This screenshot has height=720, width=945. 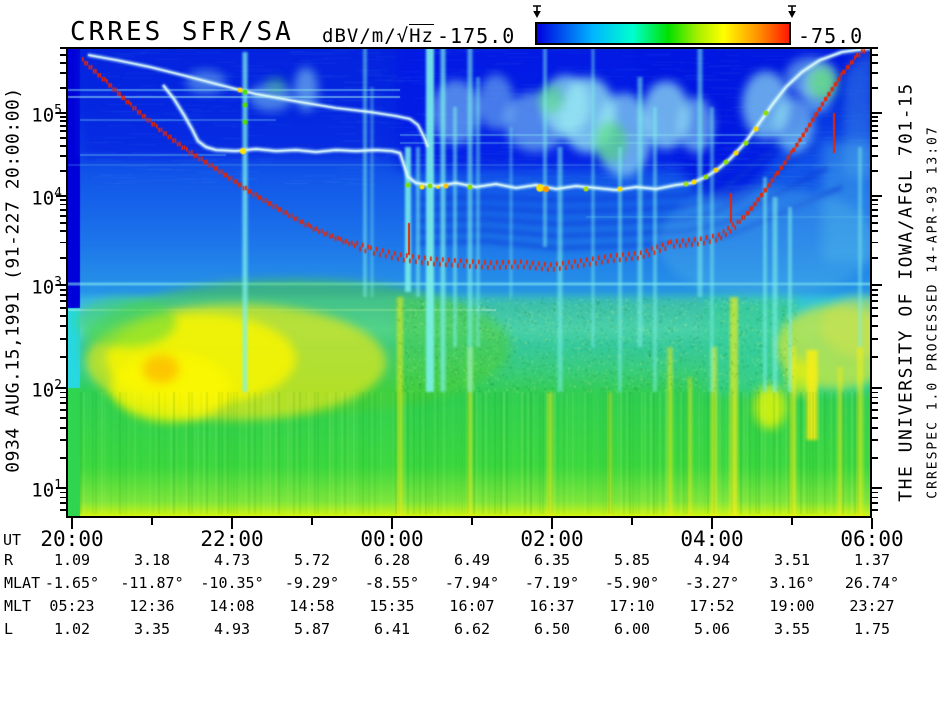 What do you see at coordinates (22, 583) in the screenshot?
I see `table-row-label: MLAT` at bounding box center [22, 583].